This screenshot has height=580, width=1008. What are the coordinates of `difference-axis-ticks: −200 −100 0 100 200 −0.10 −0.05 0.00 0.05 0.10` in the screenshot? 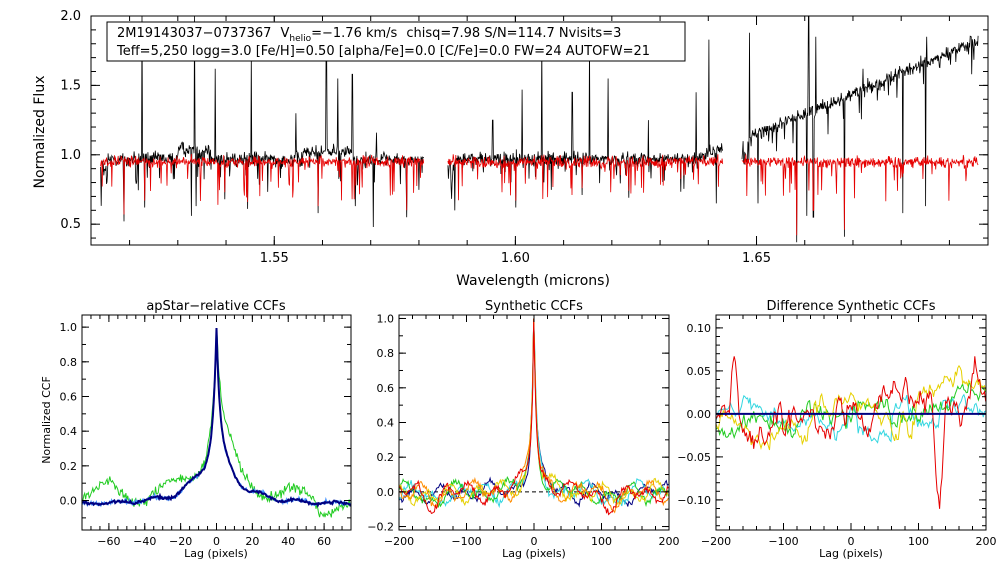 It's located at (837, 431).